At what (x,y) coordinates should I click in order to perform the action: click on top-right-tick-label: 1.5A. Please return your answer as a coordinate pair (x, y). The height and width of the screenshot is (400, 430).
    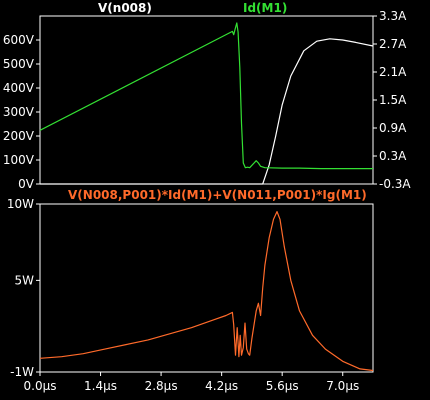
    Looking at the image, I should click on (393, 100).